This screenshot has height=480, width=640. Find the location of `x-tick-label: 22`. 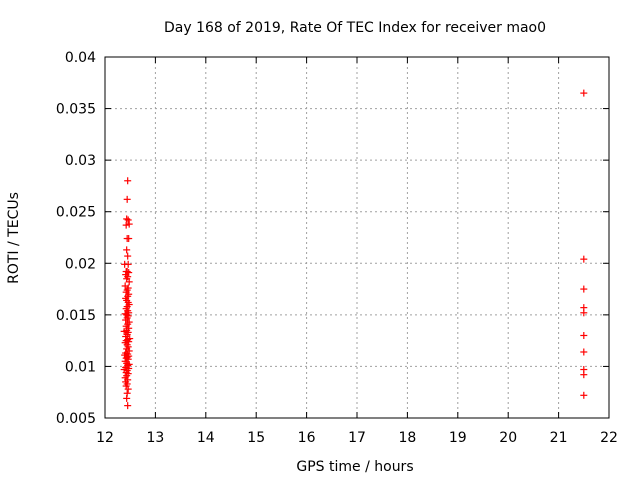

x-tick-label: 22 is located at coordinates (609, 438).